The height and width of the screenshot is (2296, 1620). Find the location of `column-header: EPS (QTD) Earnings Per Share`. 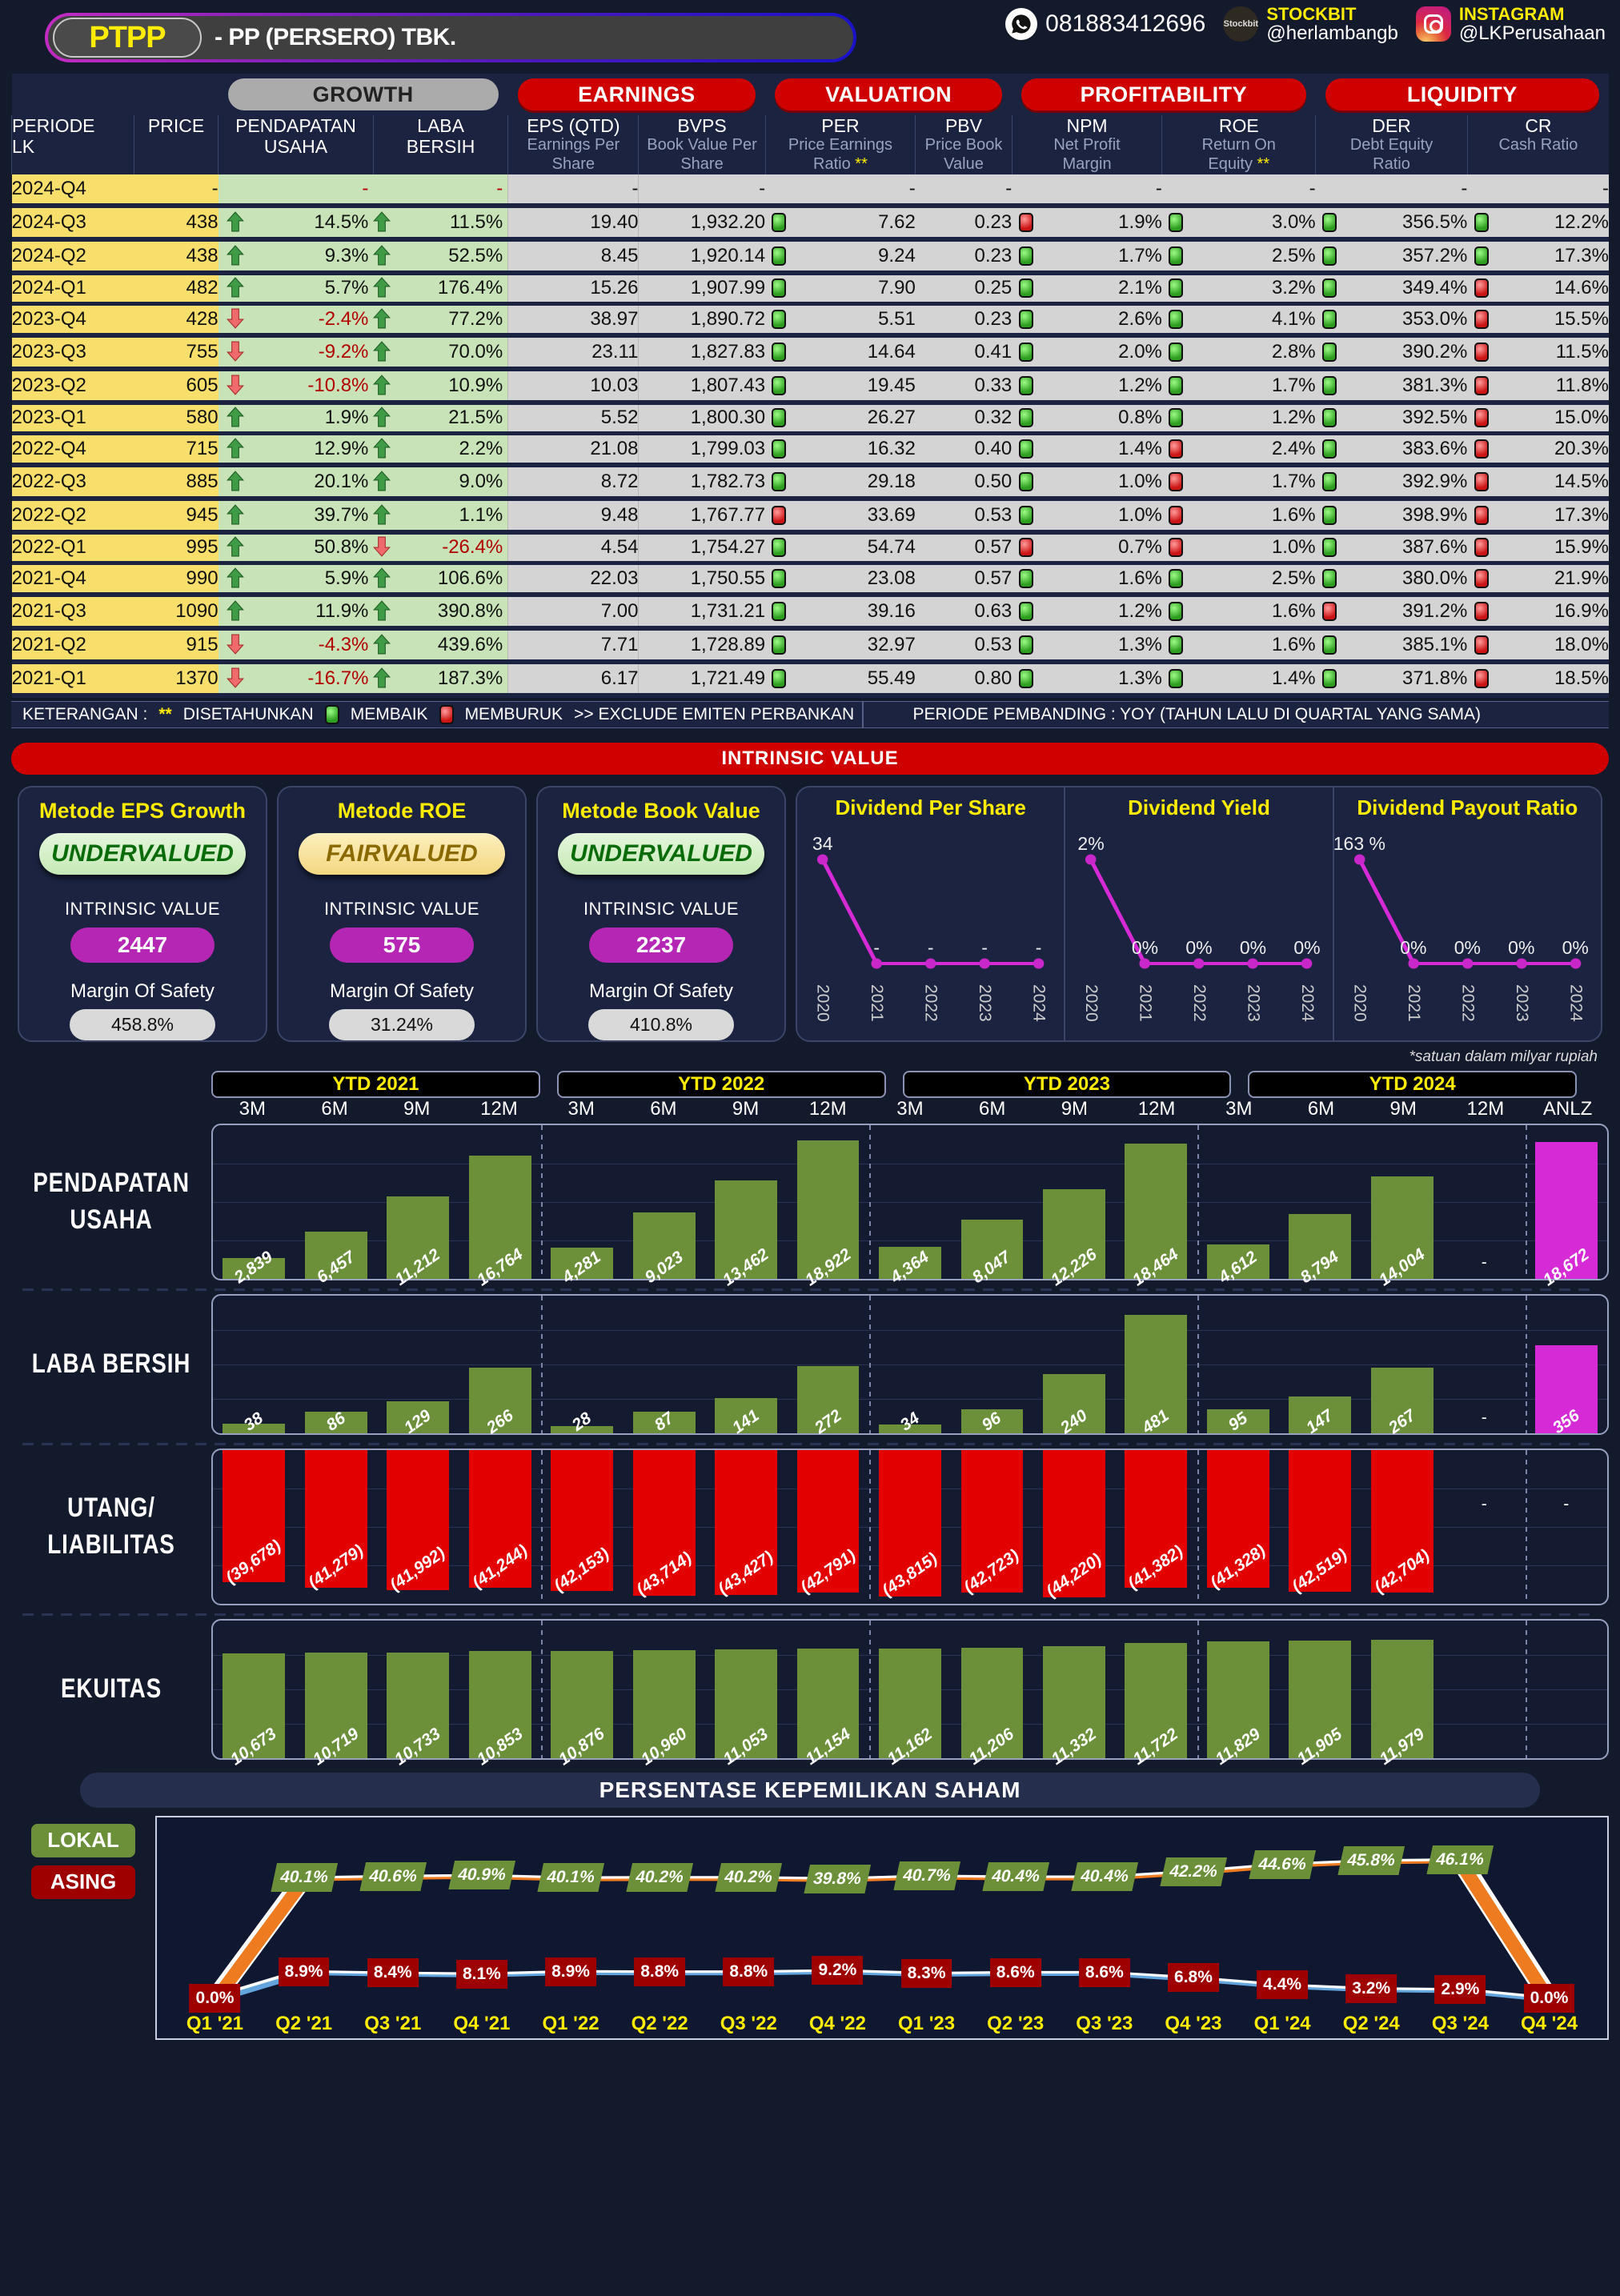

column-header: EPS (QTD) Earnings Per Share is located at coordinates (573, 144).